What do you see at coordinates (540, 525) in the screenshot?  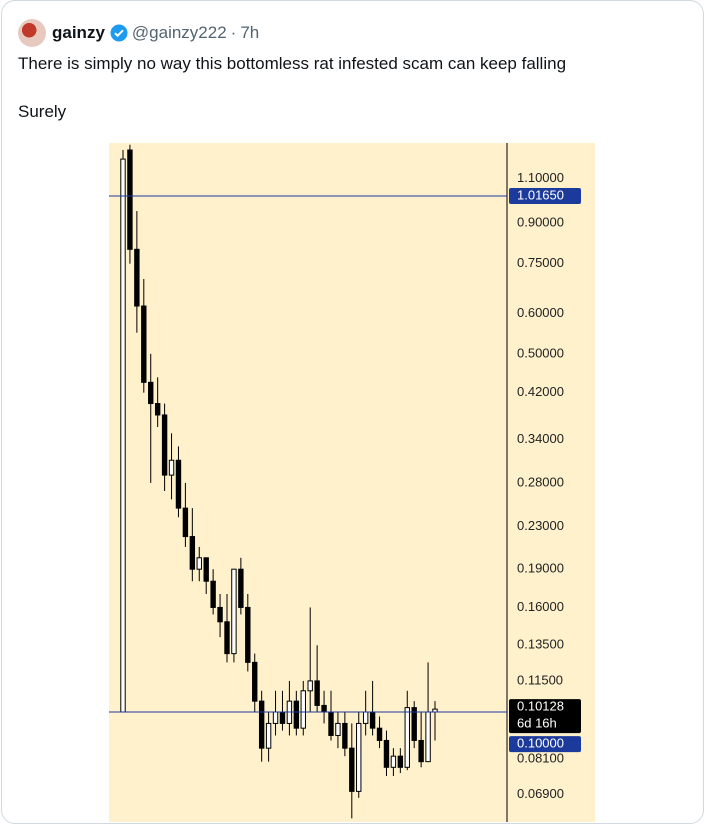 I see `y-tick-label: 0.23000` at bounding box center [540, 525].